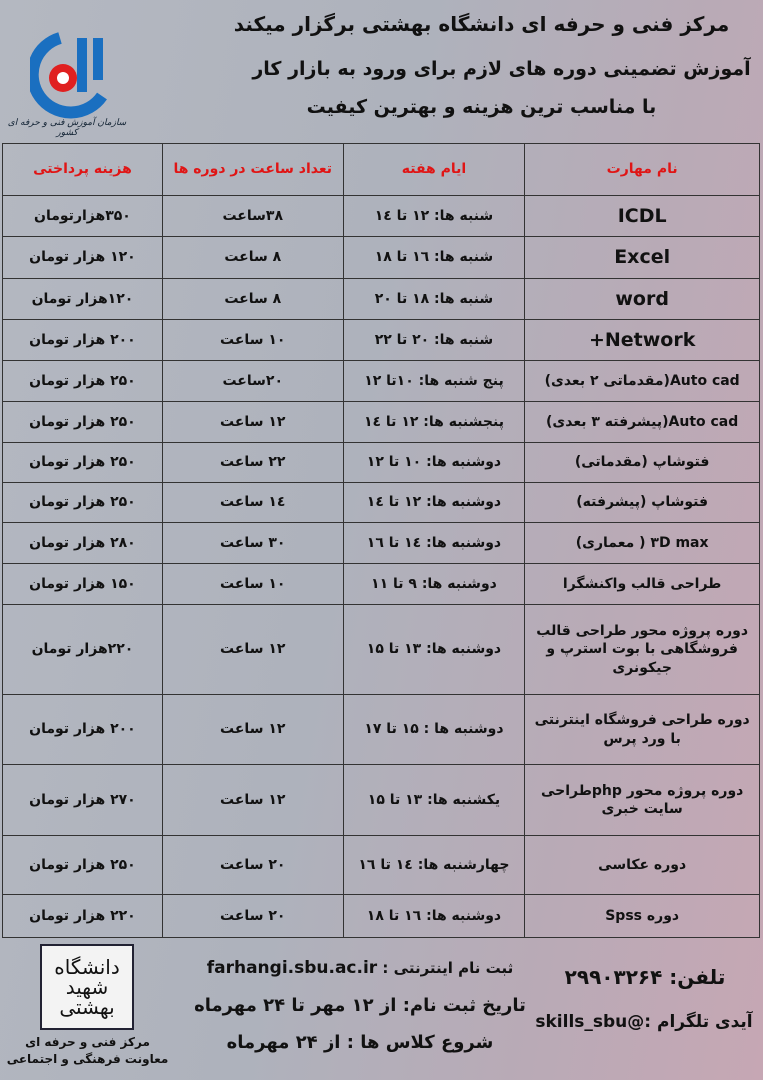 This screenshot has width=763, height=1080. Describe the element at coordinates (434, 800) in the screenshot. I see `cell-weekdays: یکشنبه ها: ۱۳ تا ۱۵` at that location.